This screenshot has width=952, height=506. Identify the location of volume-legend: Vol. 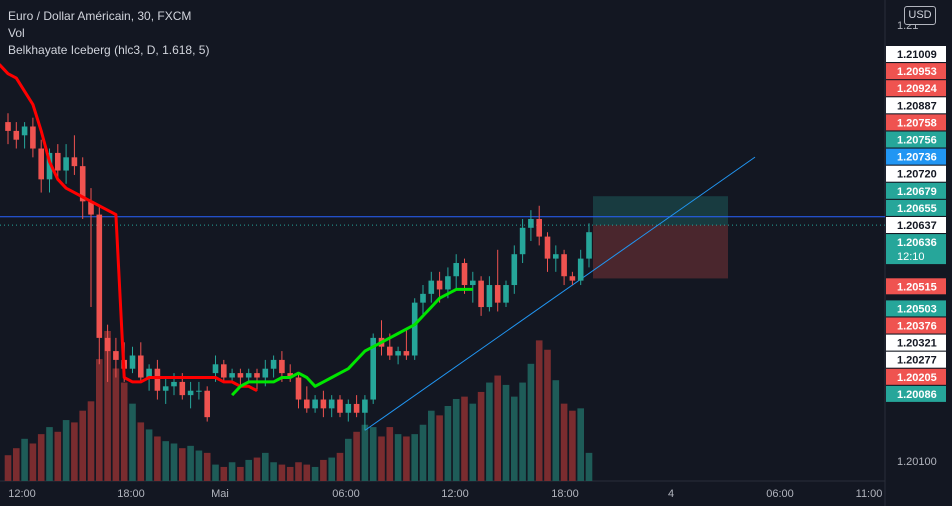
(16, 33).